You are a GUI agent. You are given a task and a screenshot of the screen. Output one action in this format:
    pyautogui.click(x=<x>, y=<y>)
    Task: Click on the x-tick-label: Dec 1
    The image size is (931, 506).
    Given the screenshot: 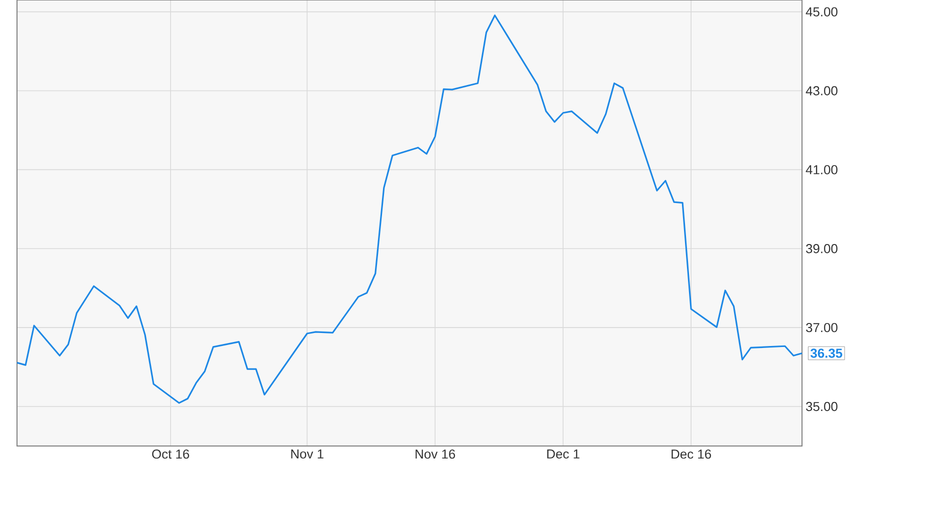 What is the action you would take?
    pyautogui.click(x=563, y=454)
    